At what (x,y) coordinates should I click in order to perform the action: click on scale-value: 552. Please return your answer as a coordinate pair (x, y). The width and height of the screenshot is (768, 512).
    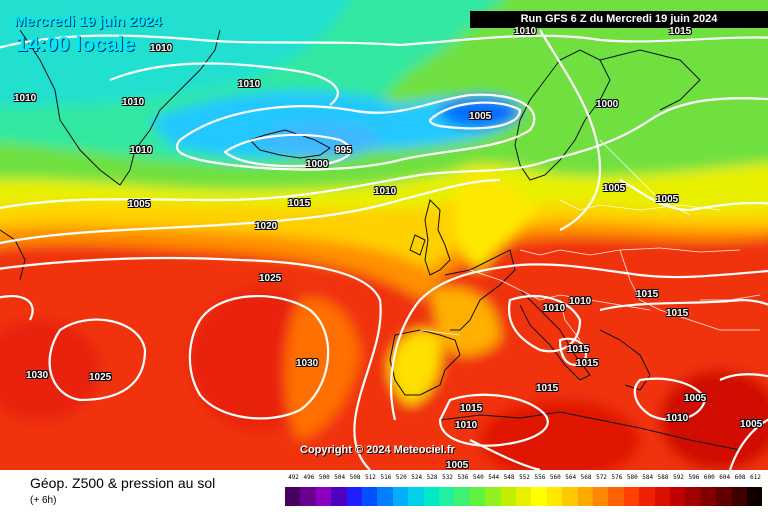
    Looking at the image, I should click on (524, 477).